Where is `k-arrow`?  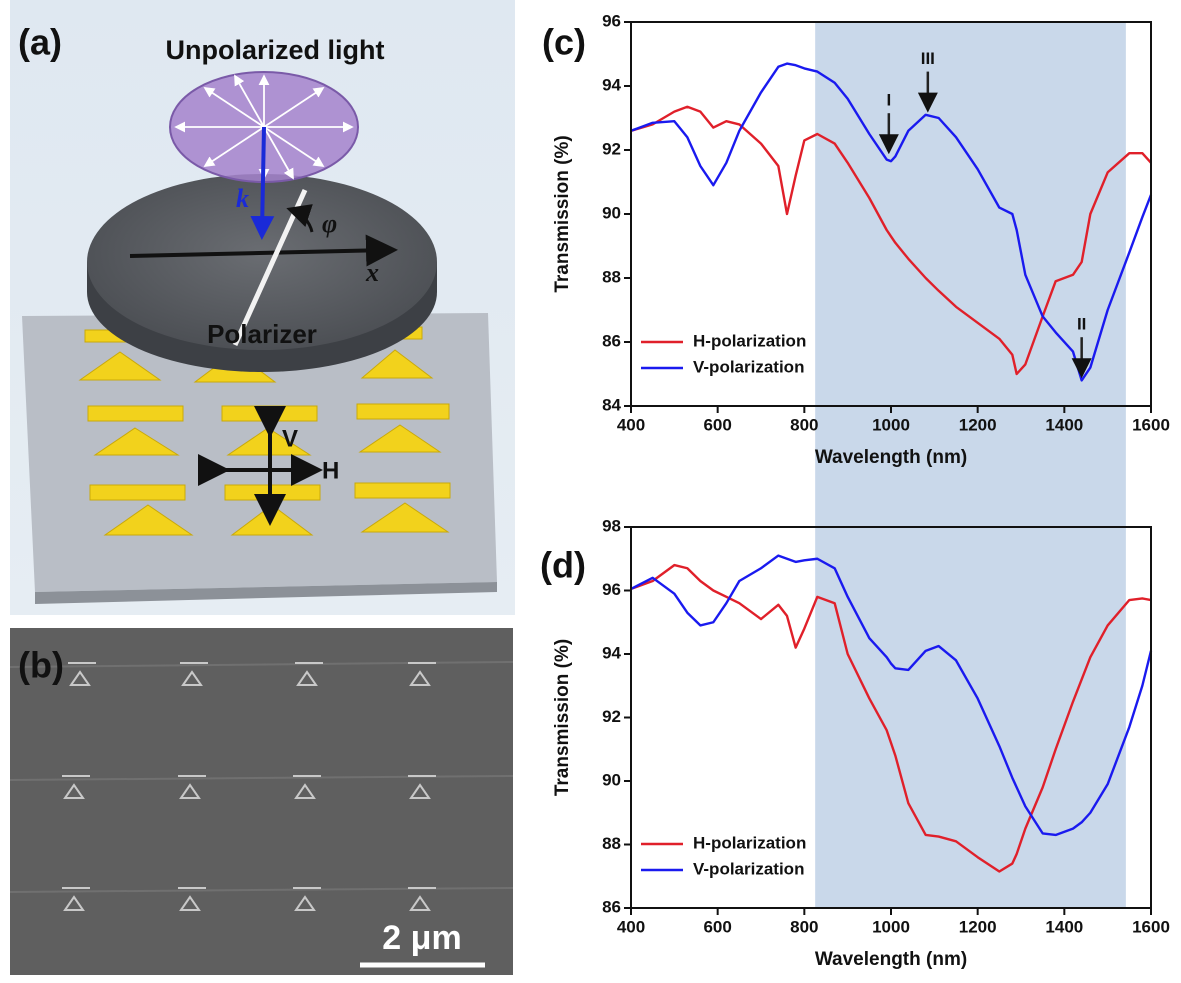
k-arrow is located at coordinates (262, 183).